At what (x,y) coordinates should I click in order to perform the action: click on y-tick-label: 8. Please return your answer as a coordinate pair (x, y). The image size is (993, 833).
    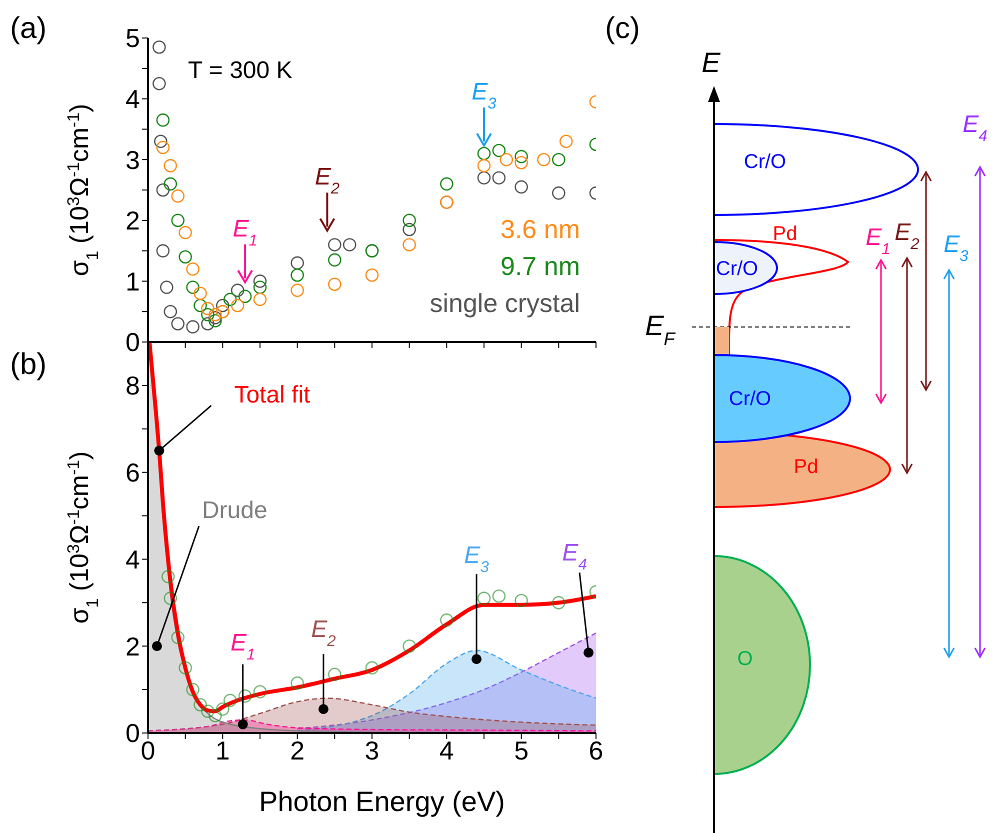
    Looking at the image, I should click on (133, 385).